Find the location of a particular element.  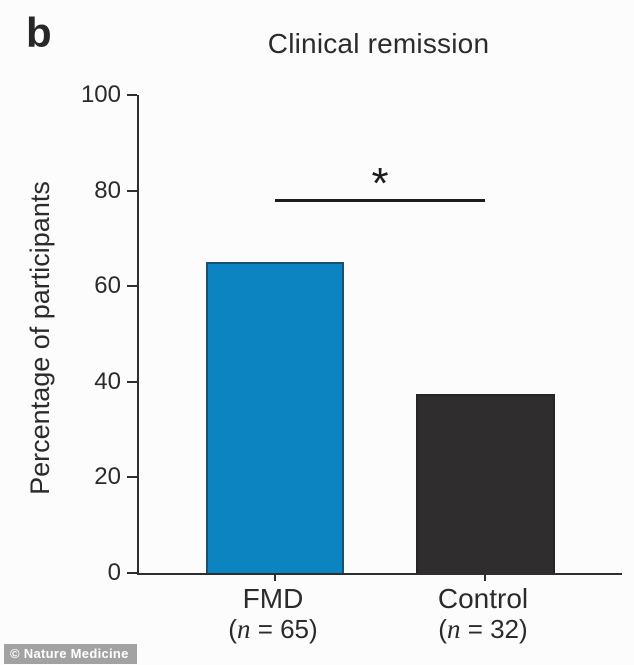

y-tick-label: 0 is located at coordinates (114, 572).